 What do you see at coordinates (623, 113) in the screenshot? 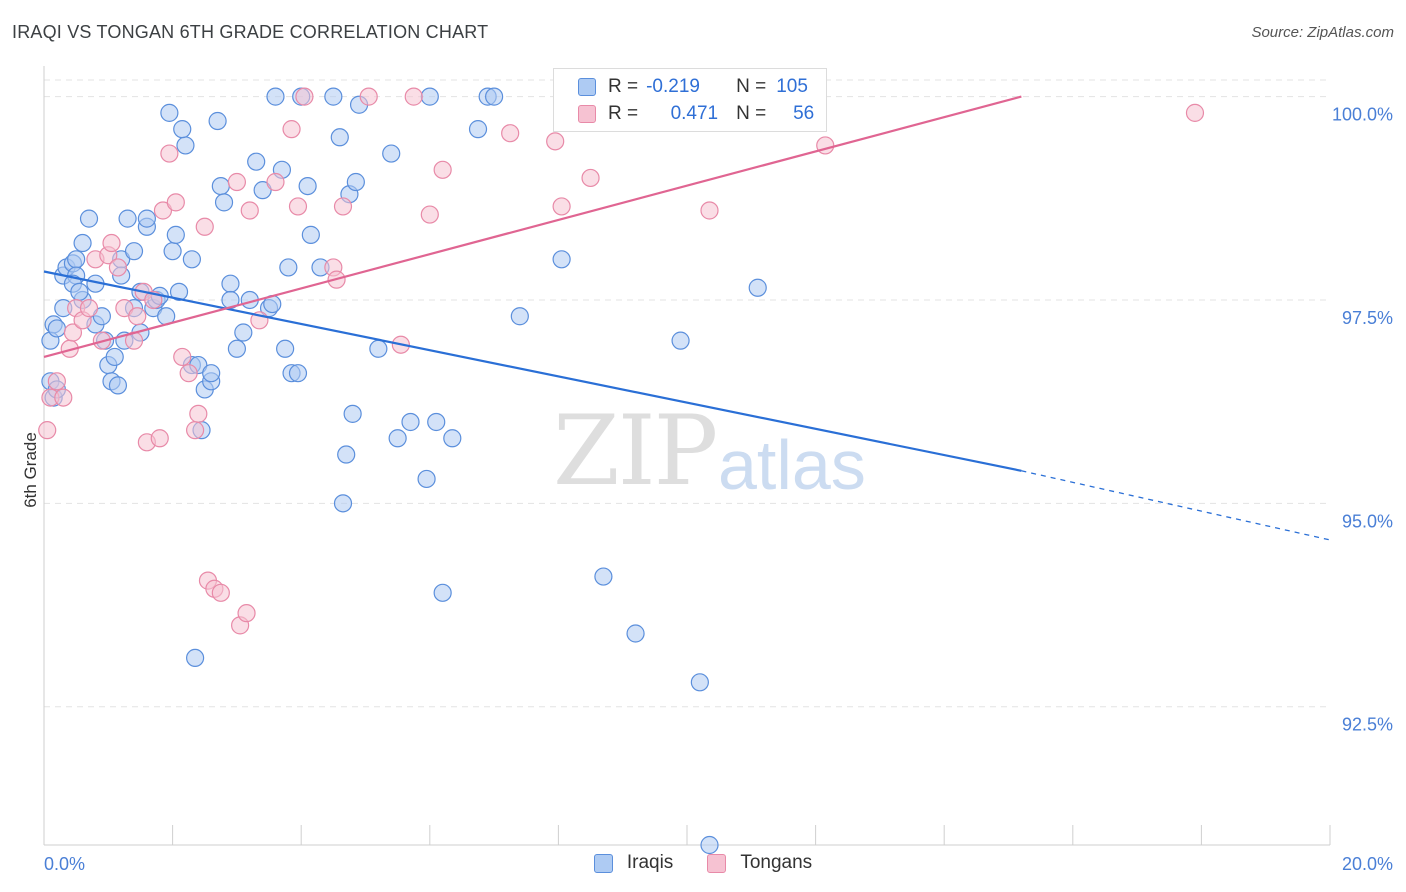
I see `tongans-r-label: R =` at bounding box center [623, 113].